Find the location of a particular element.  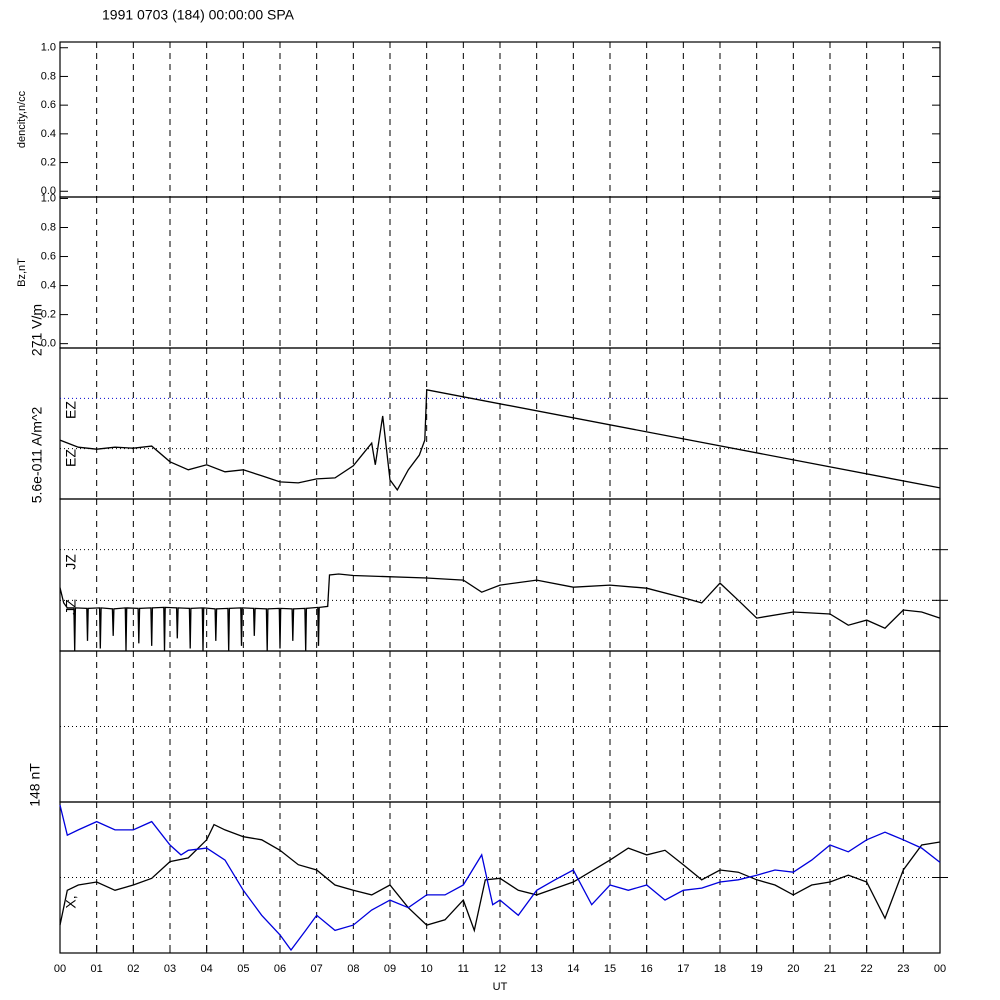

scale-label: 271 V/m is located at coordinates (37, 330).